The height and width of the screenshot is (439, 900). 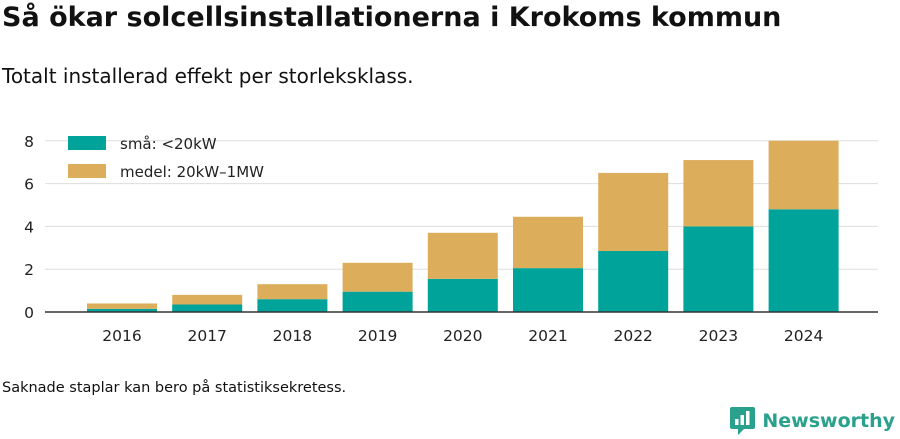 I want to click on y-tick-label: 6, so click(x=29, y=185).